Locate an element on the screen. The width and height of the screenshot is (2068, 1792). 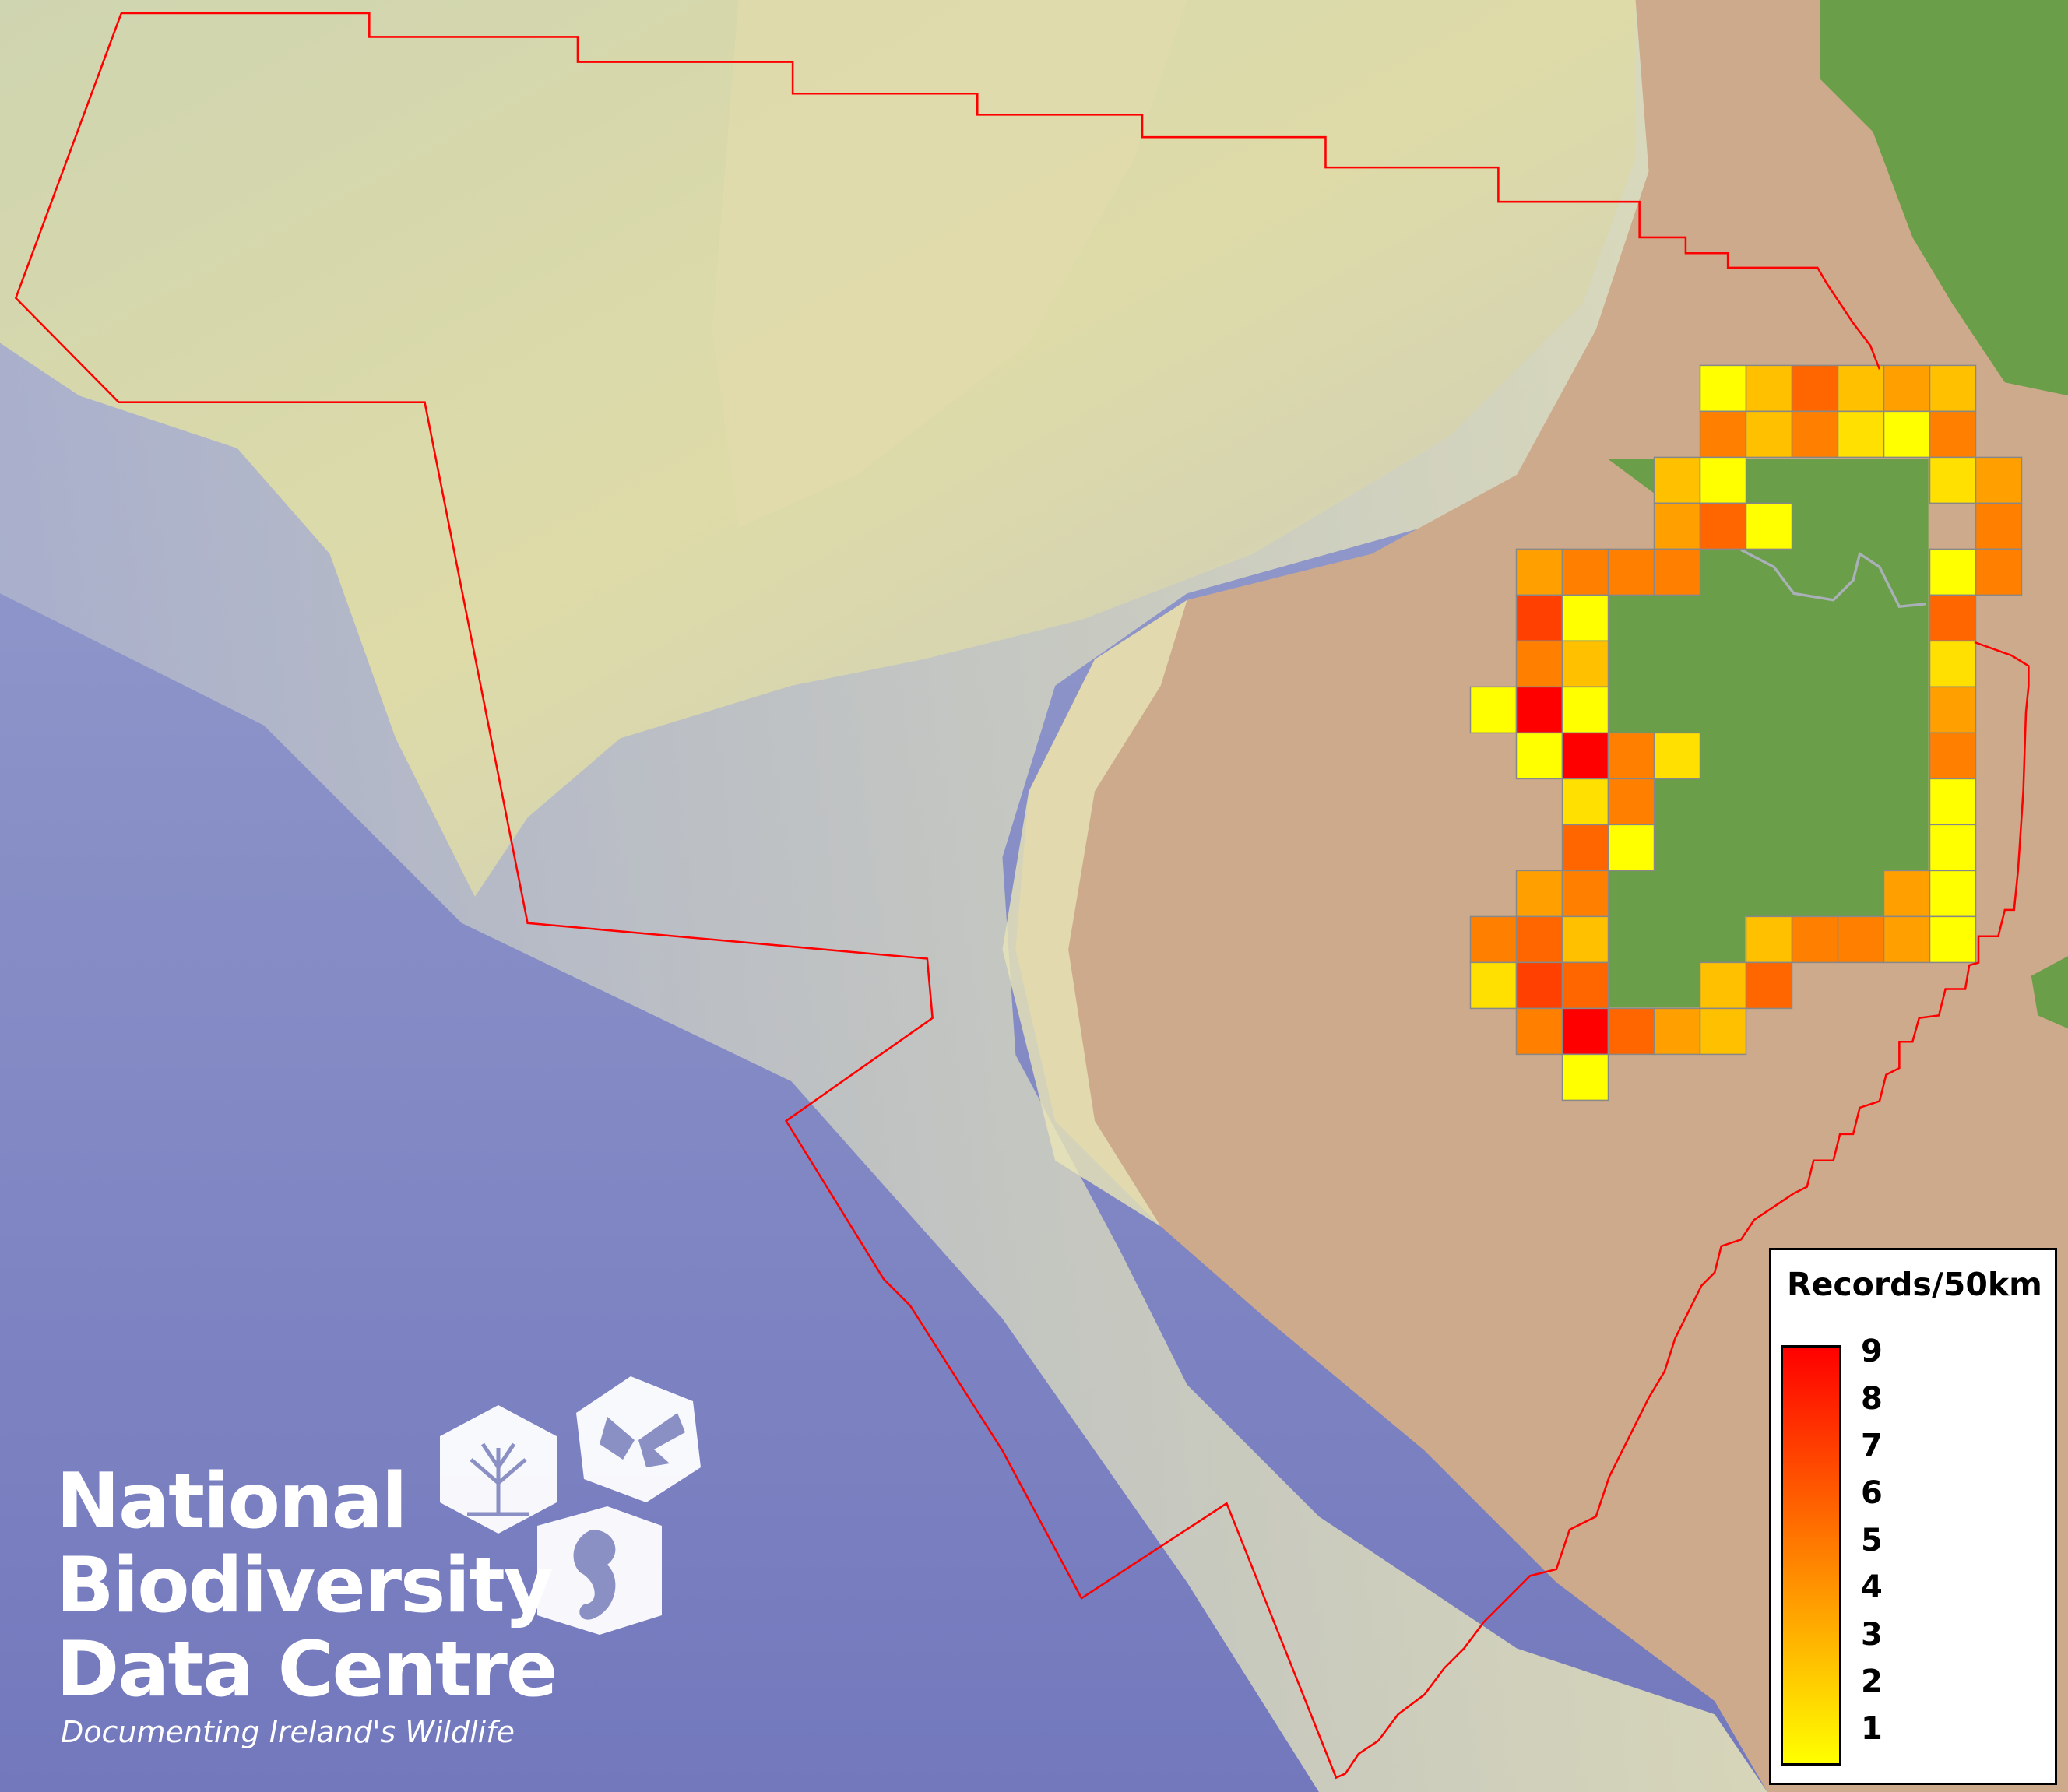
records-grid is located at coordinates (1746, 733).